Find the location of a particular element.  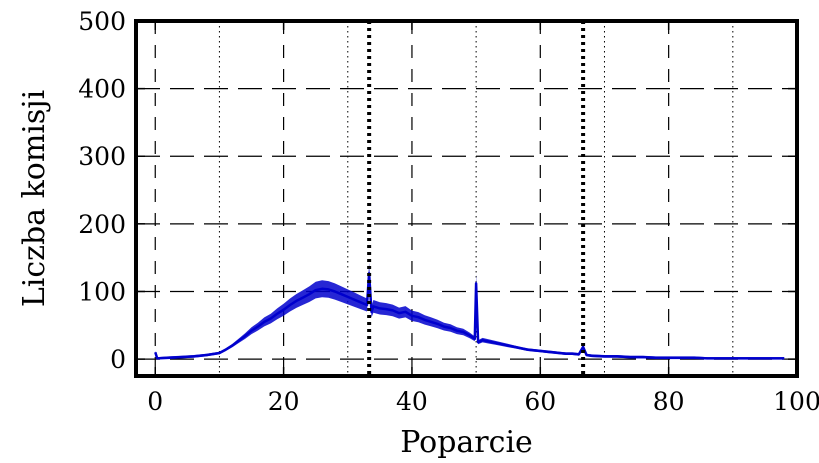

y-tick-label: 0 is located at coordinates (118, 359).